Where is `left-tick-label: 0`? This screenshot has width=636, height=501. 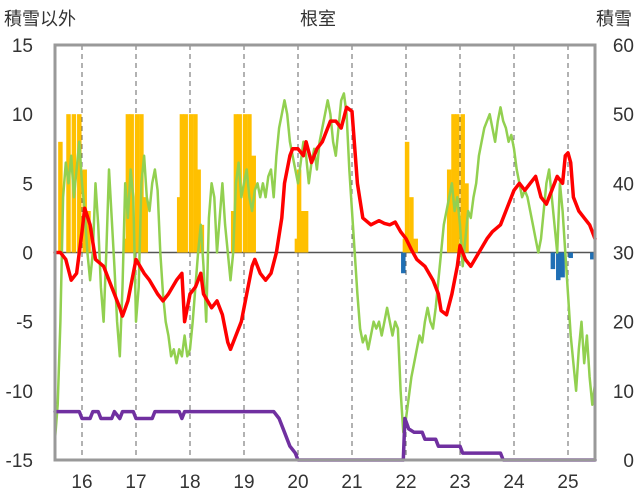
left-tick-label: 0 is located at coordinates (27, 254).